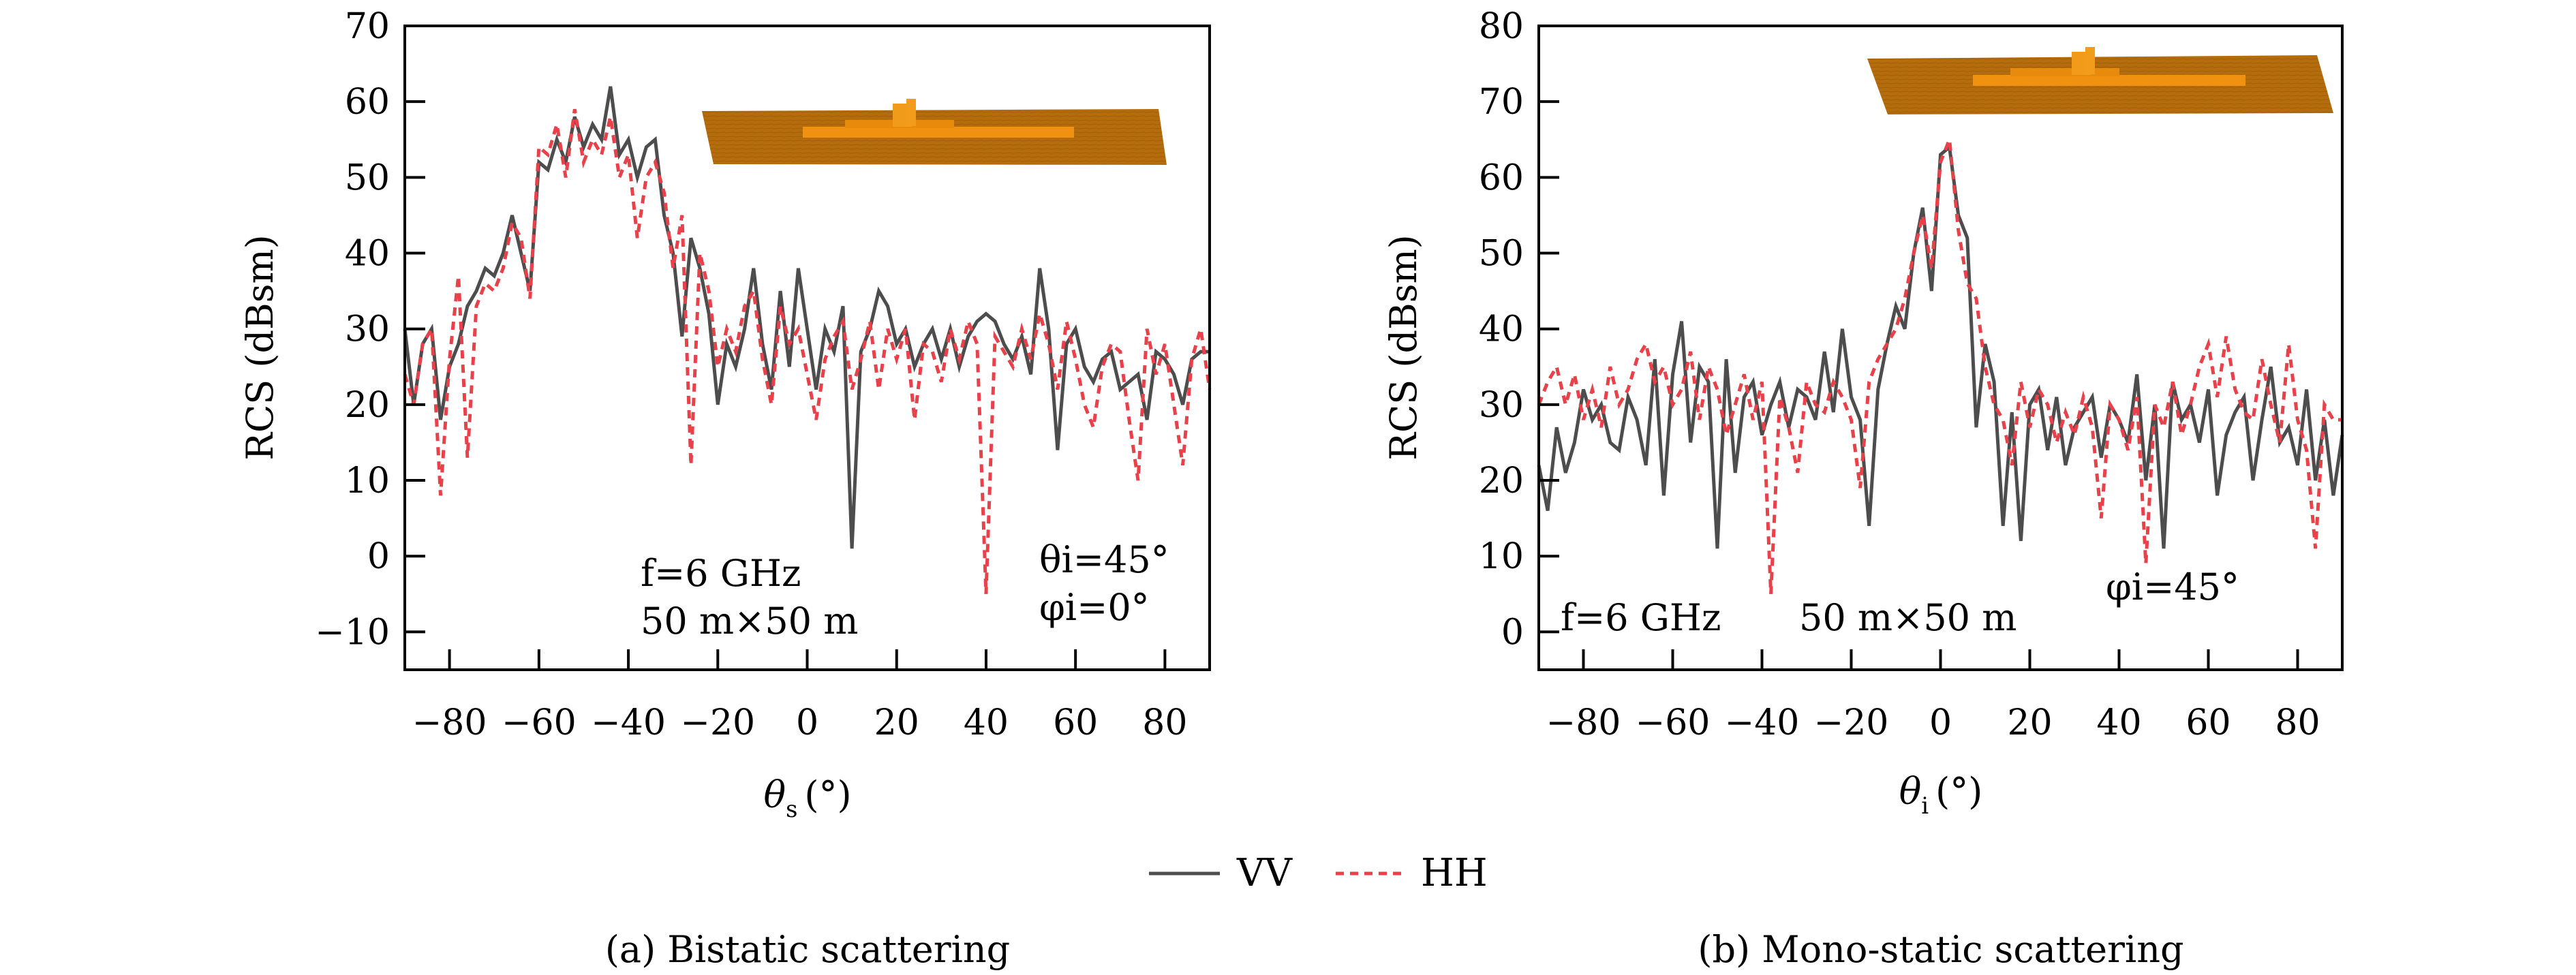 Image resolution: width=2576 pixels, height=975 pixels. What do you see at coordinates (2172, 587) in the screenshot?
I see `annotation-phi-i: φi=45°` at bounding box center [2172, 587].